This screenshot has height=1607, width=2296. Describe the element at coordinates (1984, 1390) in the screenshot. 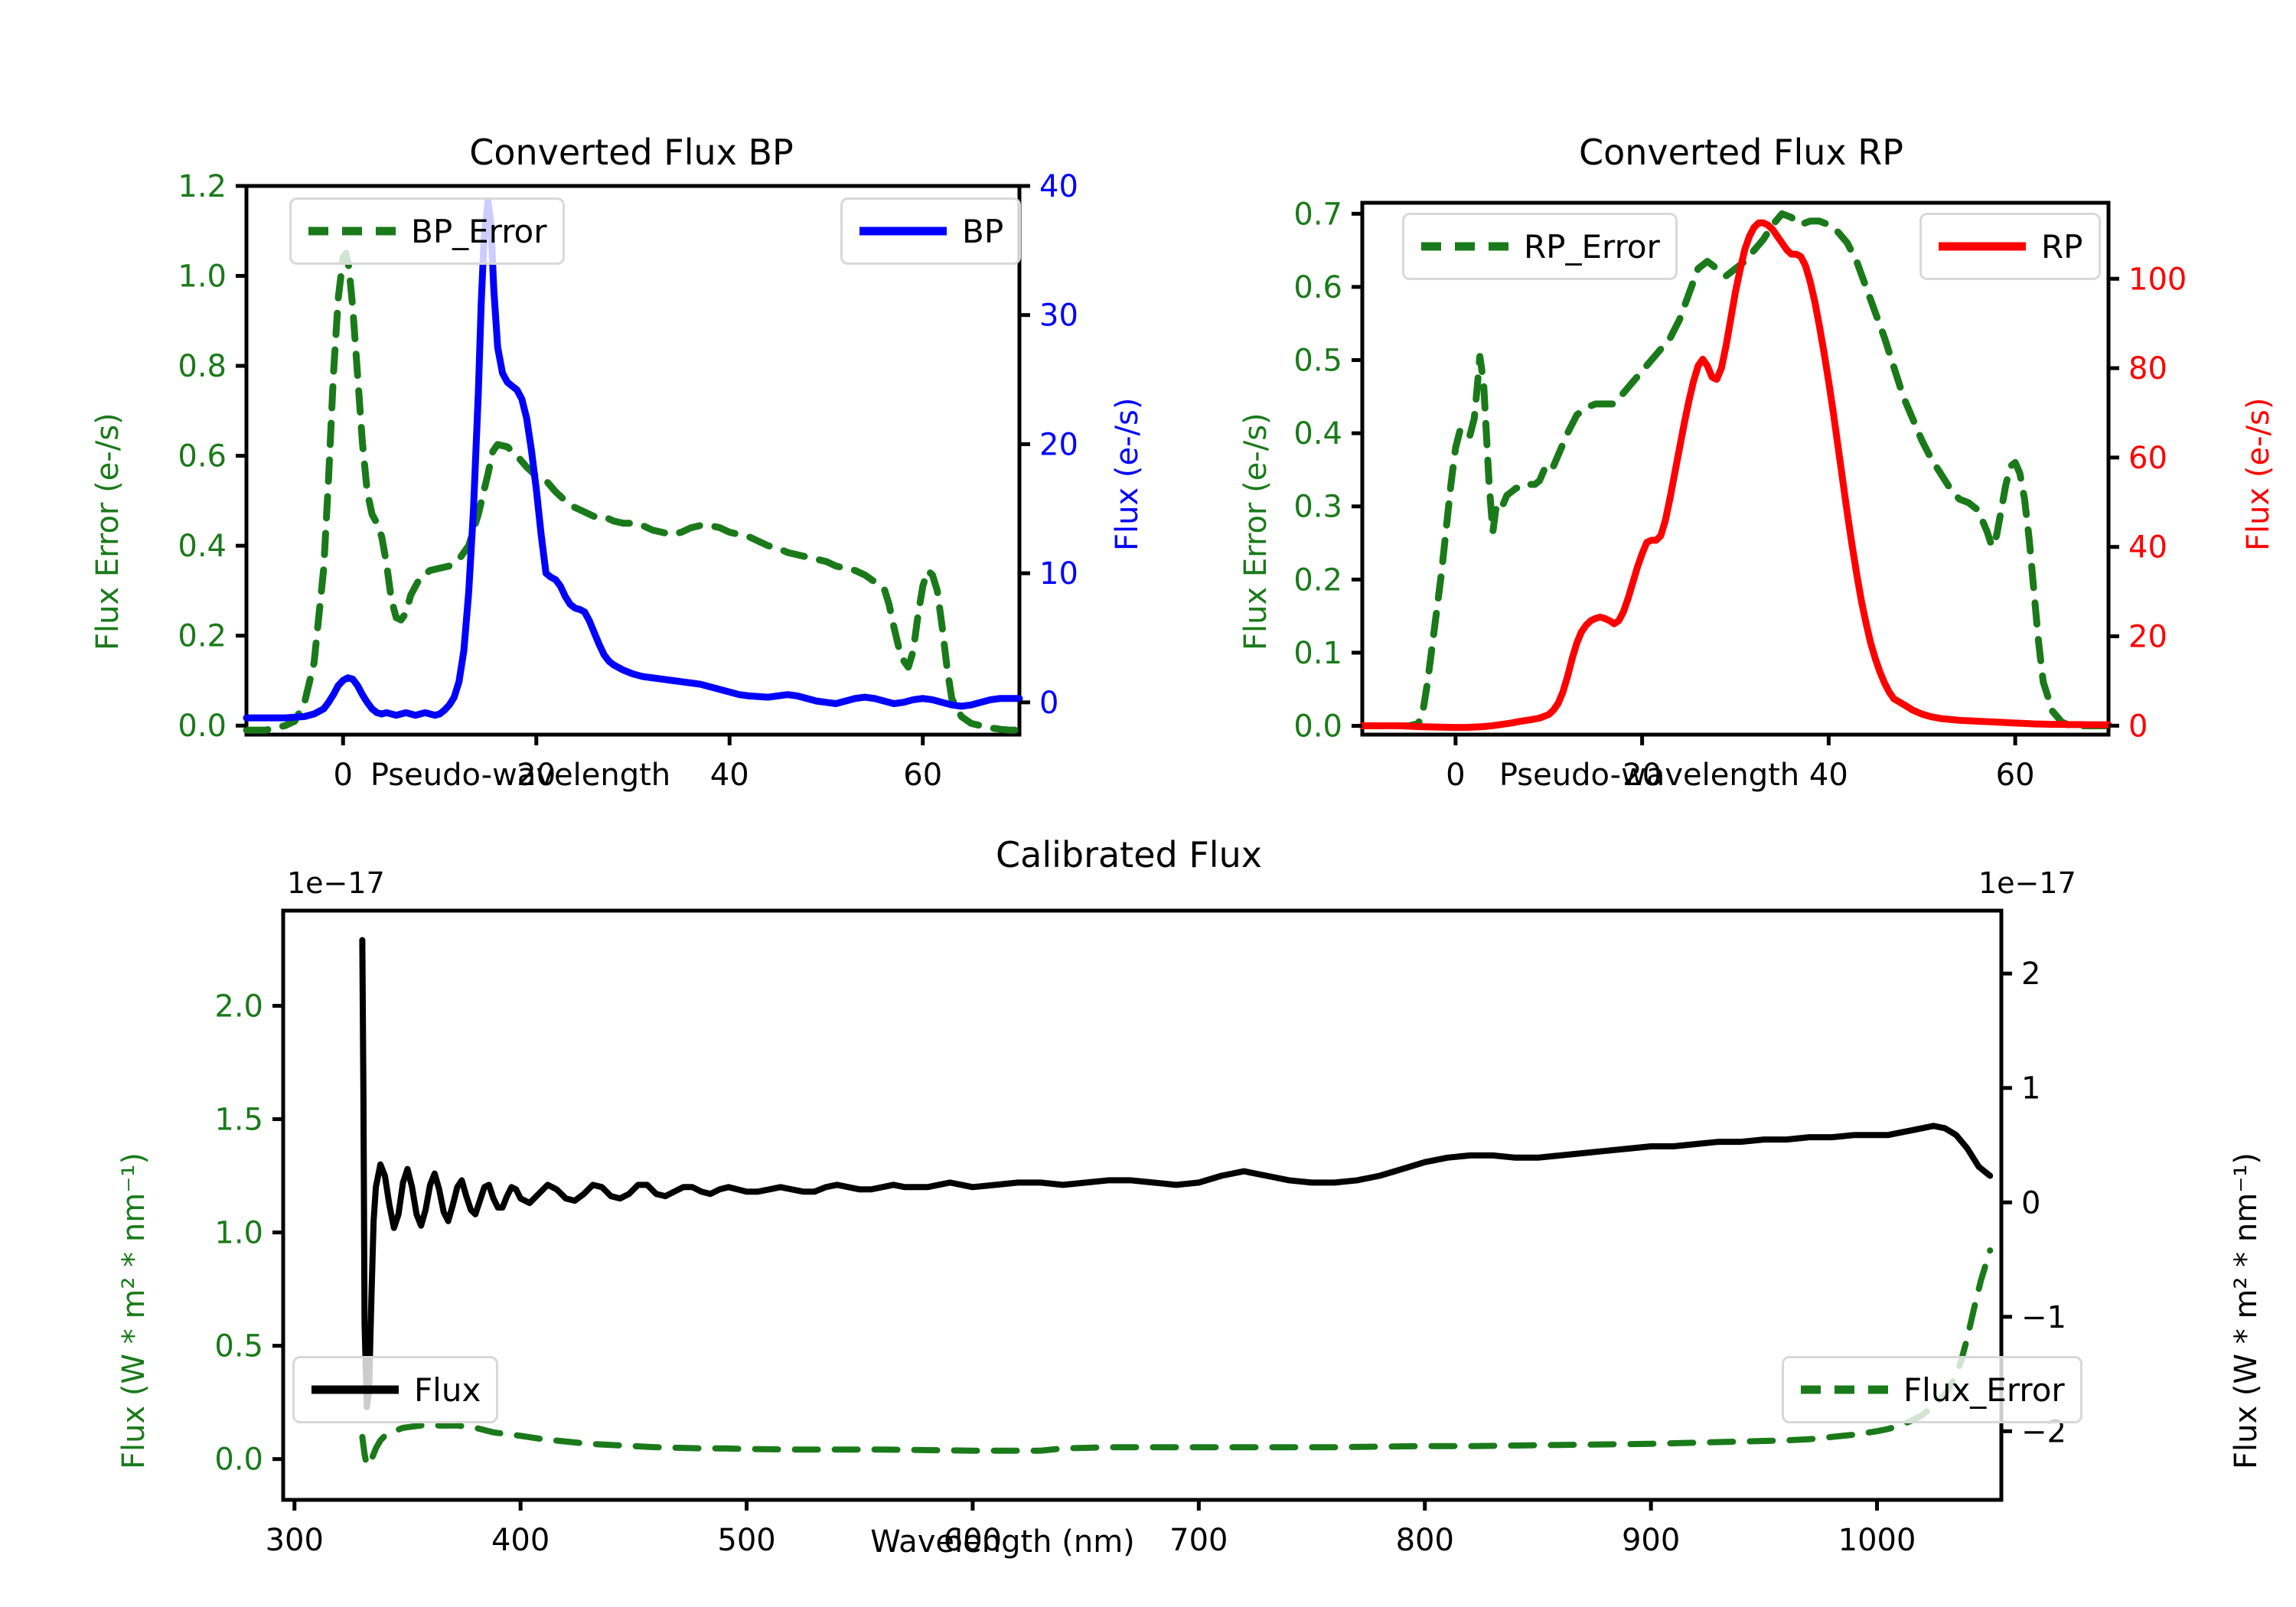

I see `cal-legend-error-label: Flux_Error` at that location.